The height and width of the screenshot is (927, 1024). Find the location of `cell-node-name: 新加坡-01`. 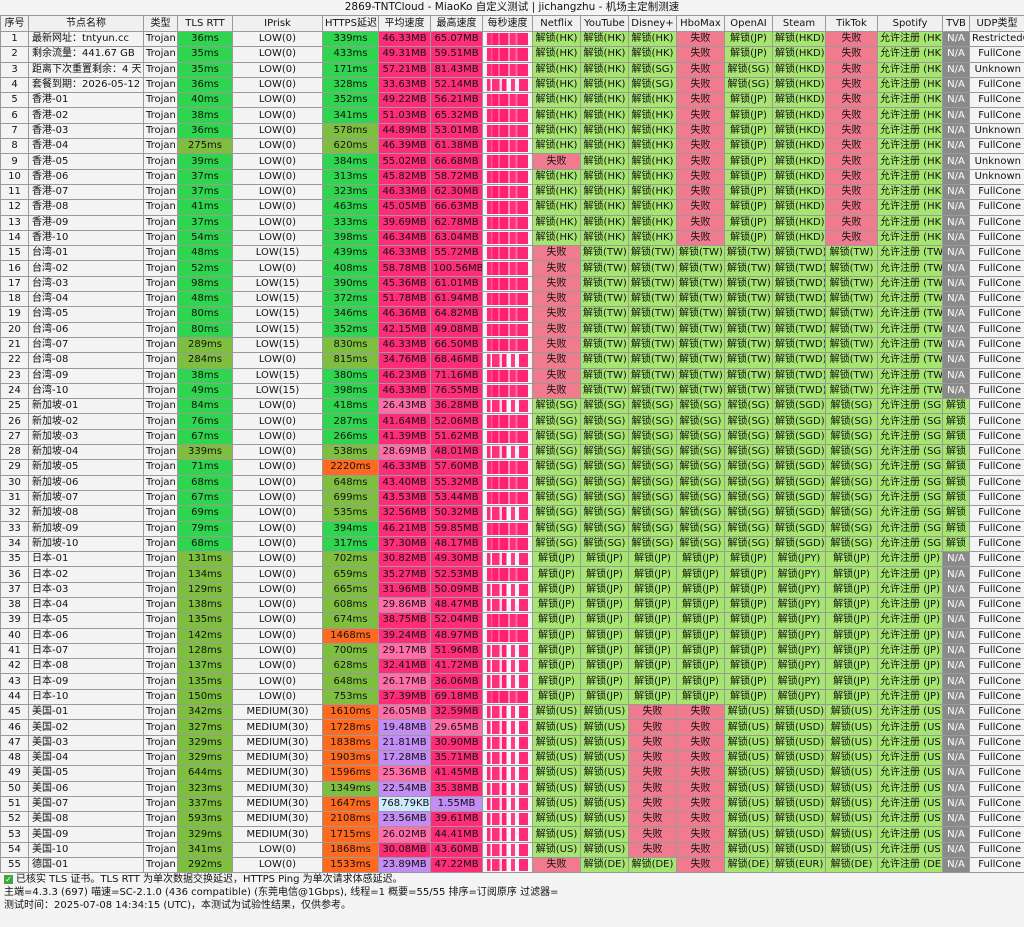

cell-node-name: 新加坡-01 is located at coordinates (86, 406).